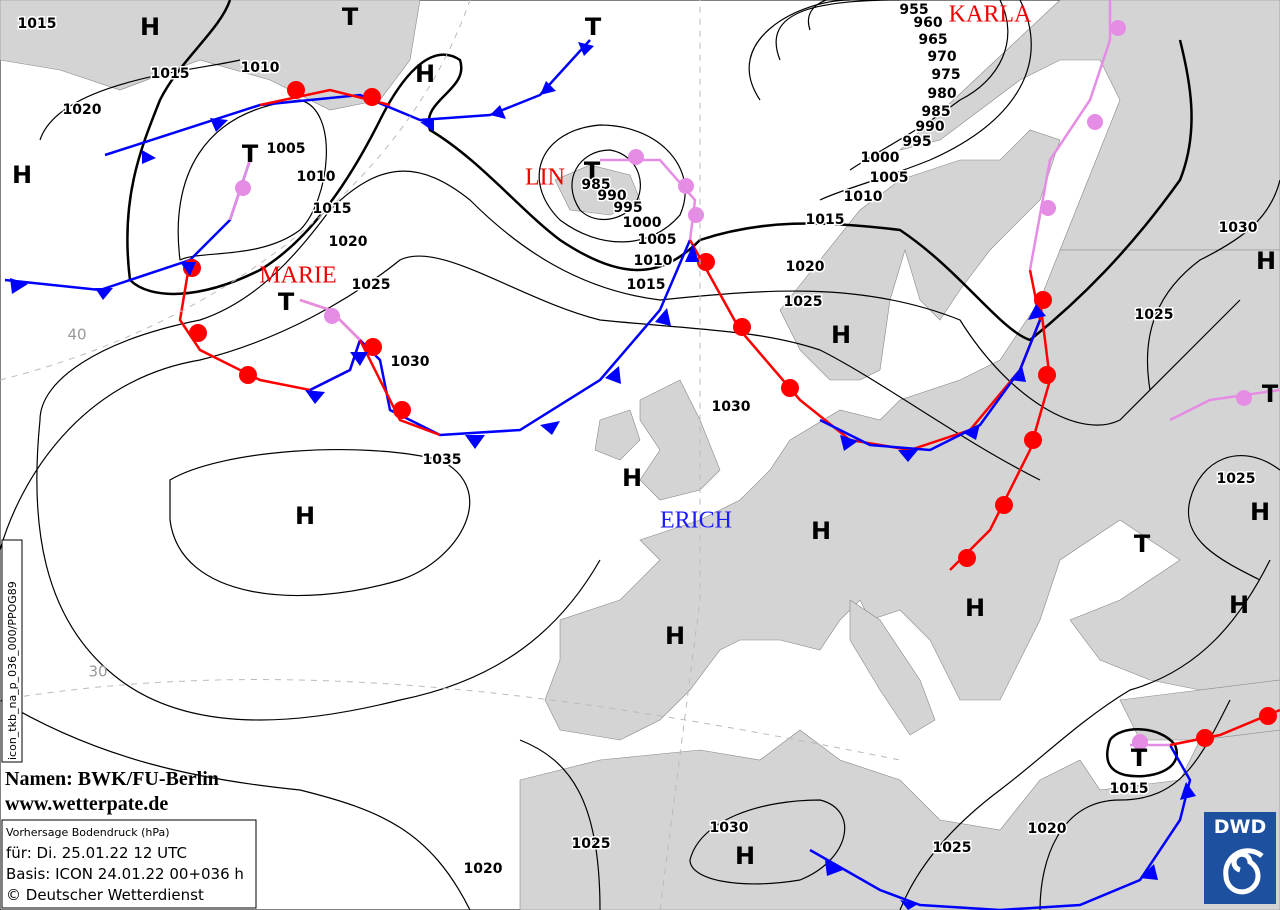  I want to click on info-line: © Deutscher Wetterdienst, so click(105, 895).